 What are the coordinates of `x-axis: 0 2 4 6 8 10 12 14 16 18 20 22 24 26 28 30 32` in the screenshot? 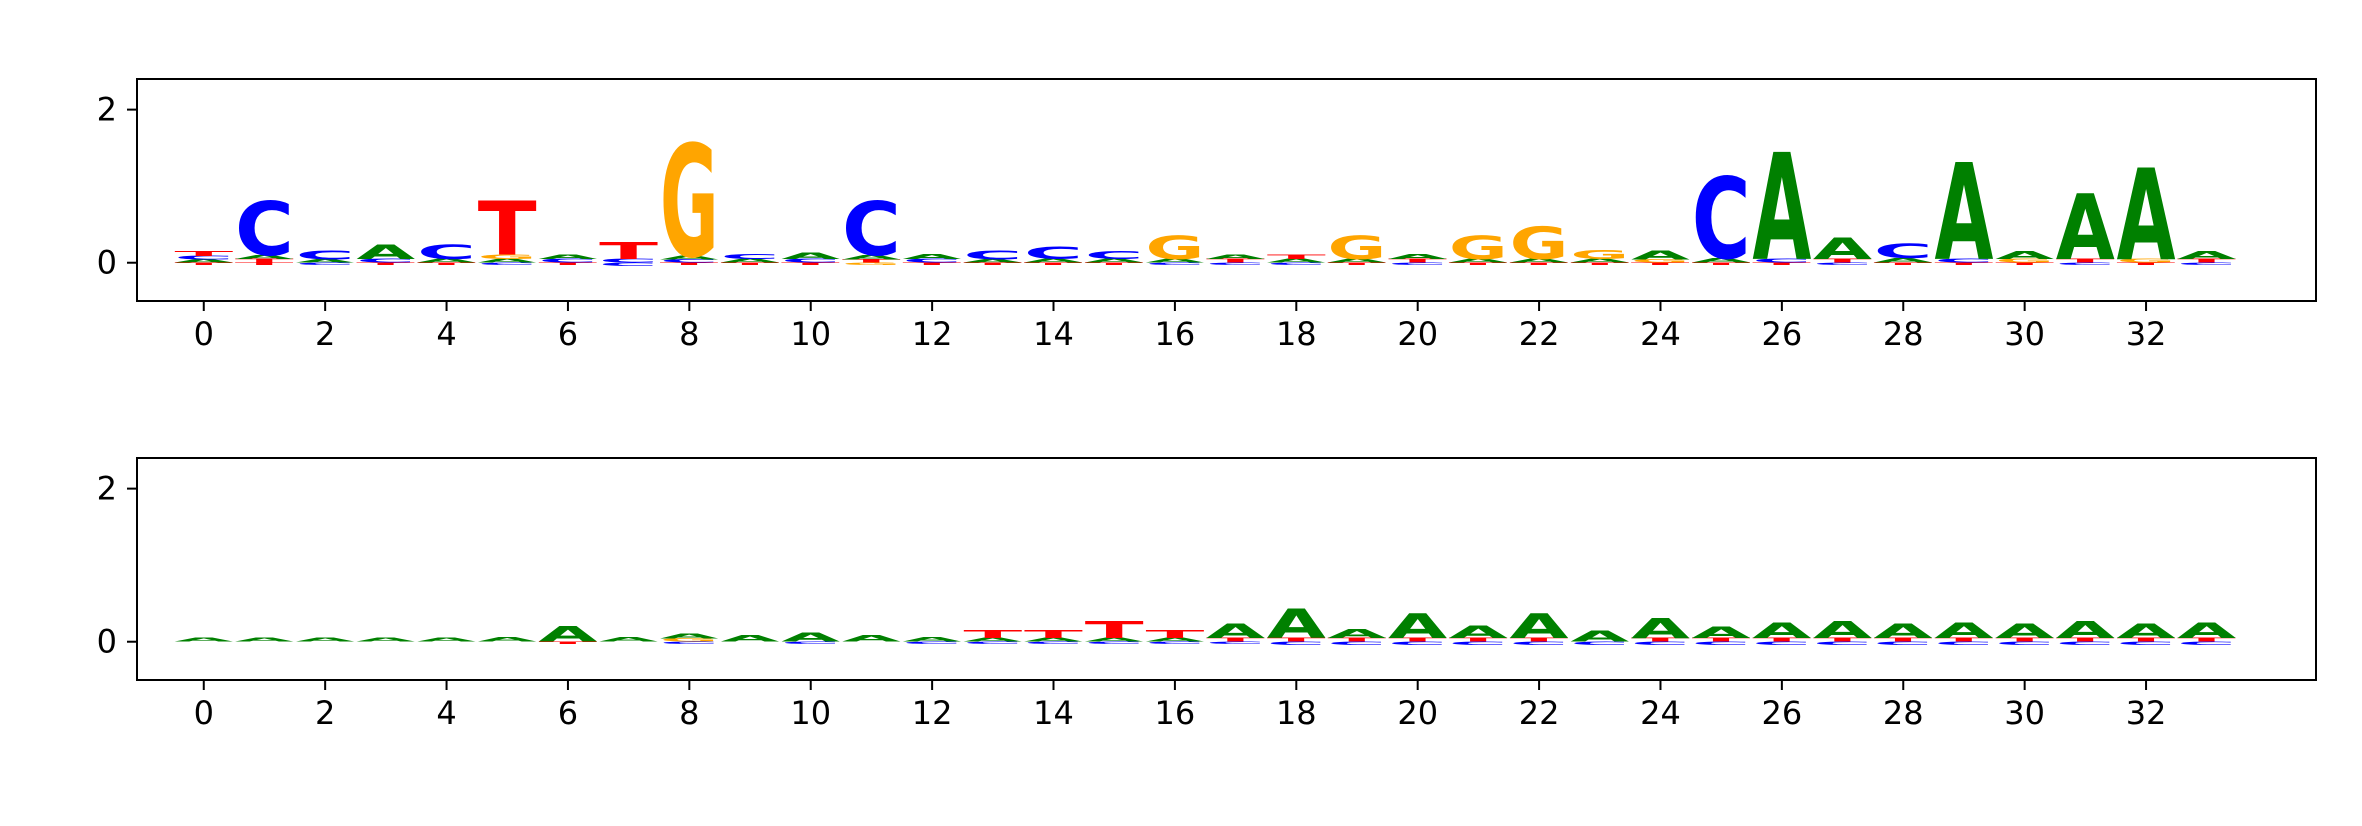 It's located at (1180, 706).